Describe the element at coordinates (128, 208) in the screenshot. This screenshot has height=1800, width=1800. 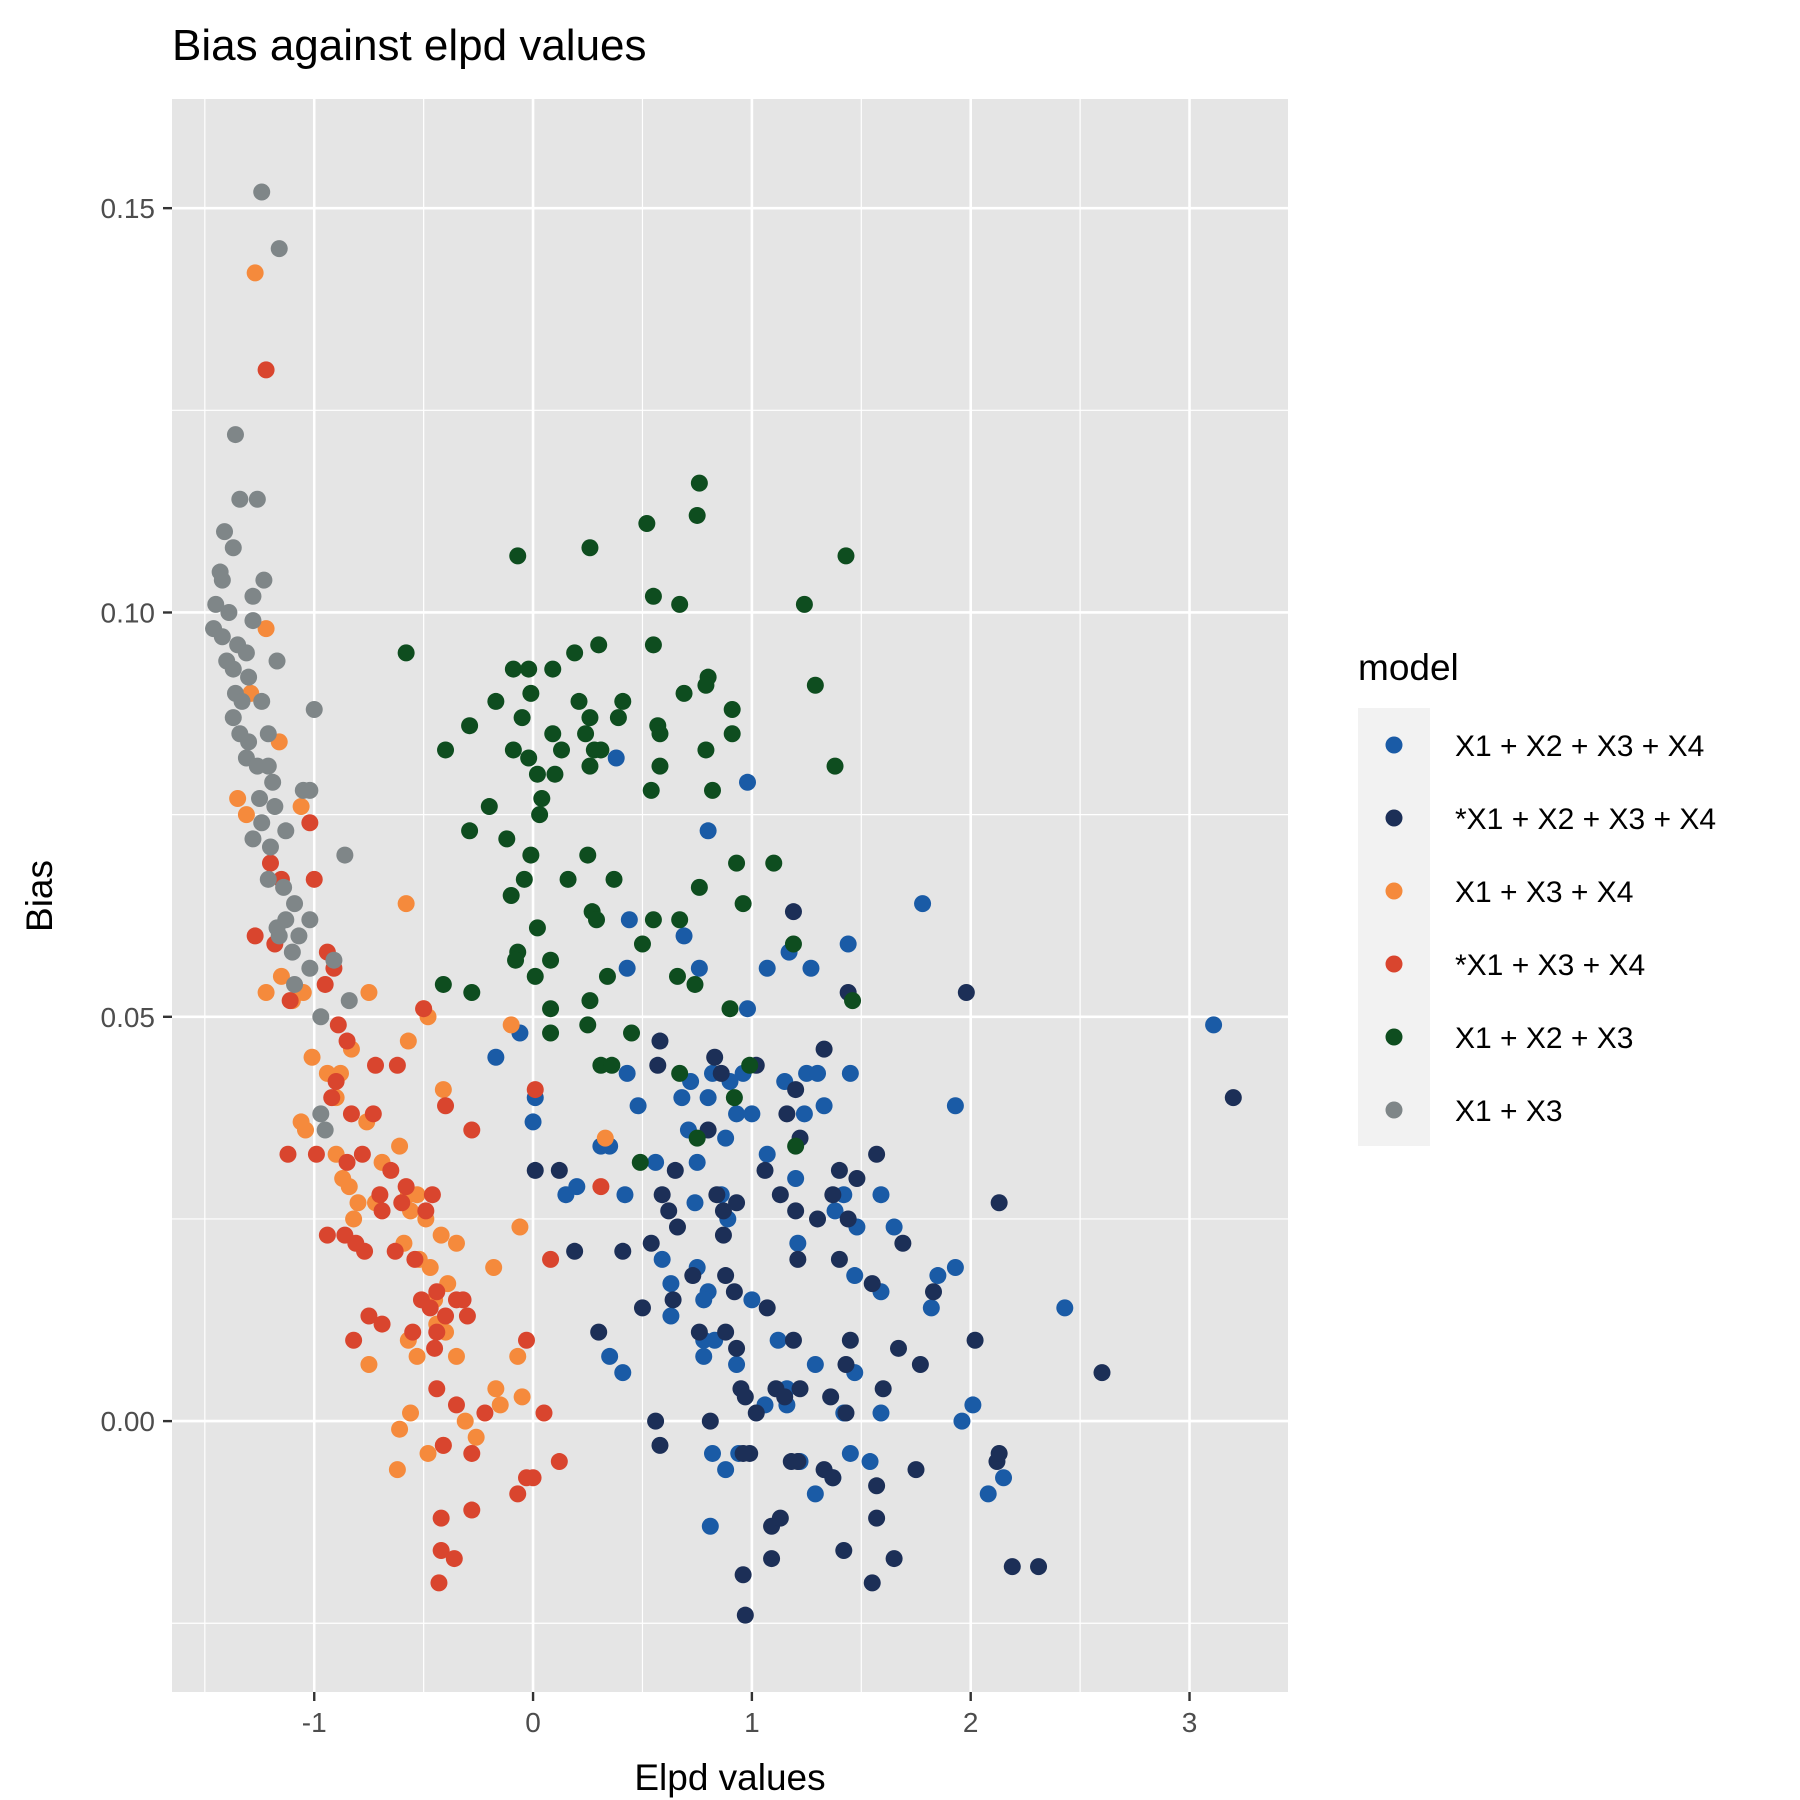
I see `y-tick-label: 0.15` at that location.